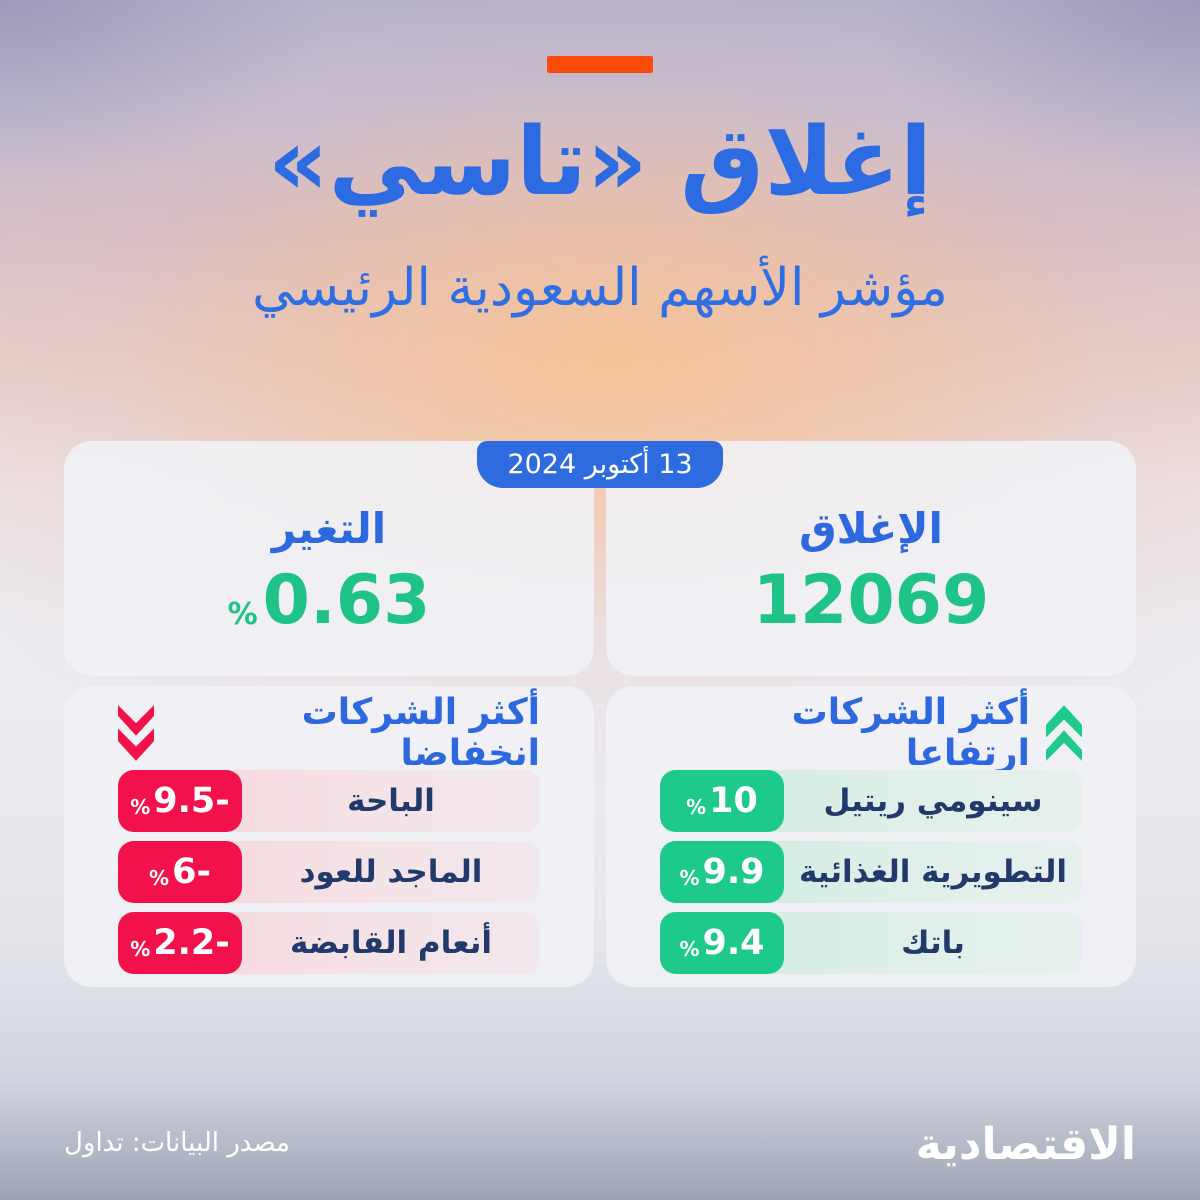 The image size is (1200, 1200). Describe the element at coordinates (933, 801) in the screenshot. I see `company-name: سينومي ريتيل` at that location.